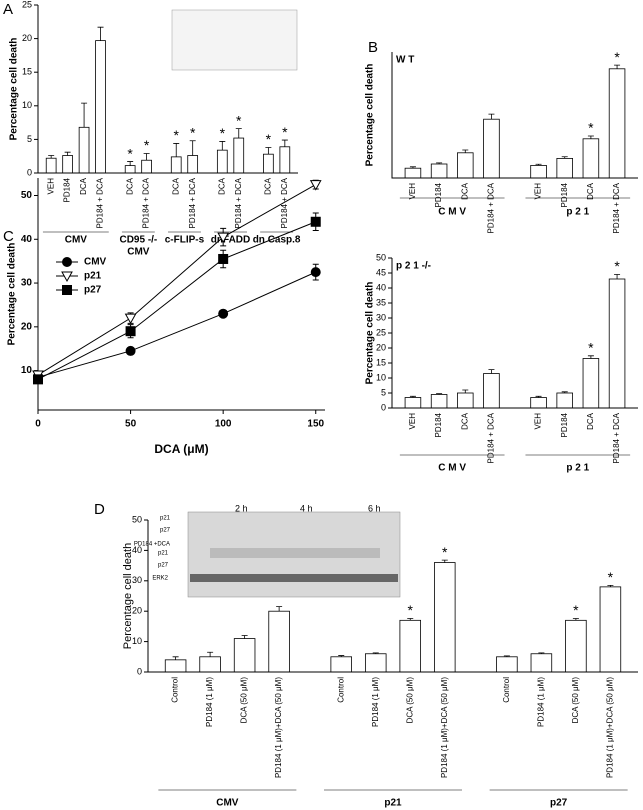  I want to click on group-label: CMV, so click(76, 240).